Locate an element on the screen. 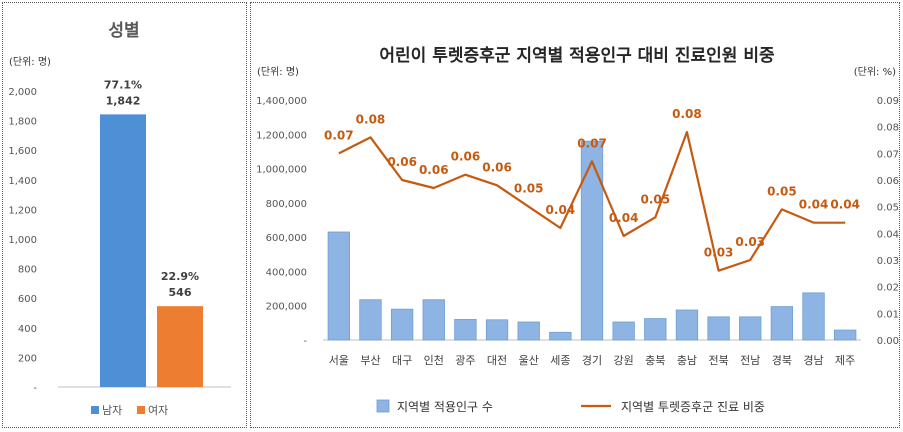  left-y-tick-label: 1,200,000 is located at coordinates (281, 135).